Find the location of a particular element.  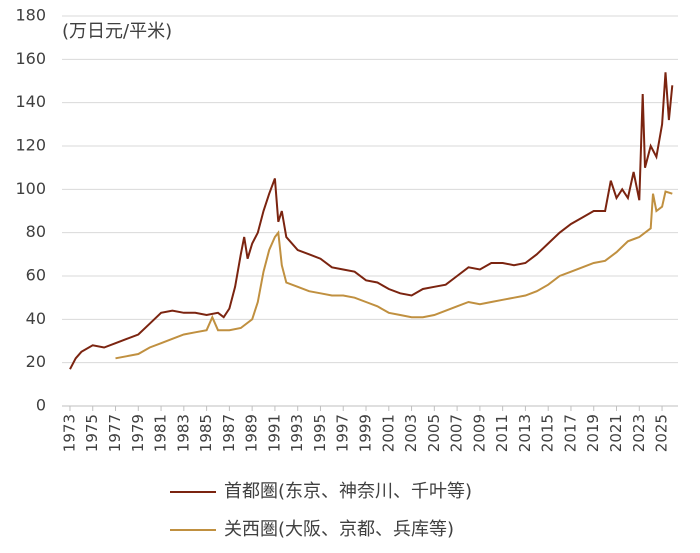

y-tick-label: 0 is located at coordinates (41, 405).